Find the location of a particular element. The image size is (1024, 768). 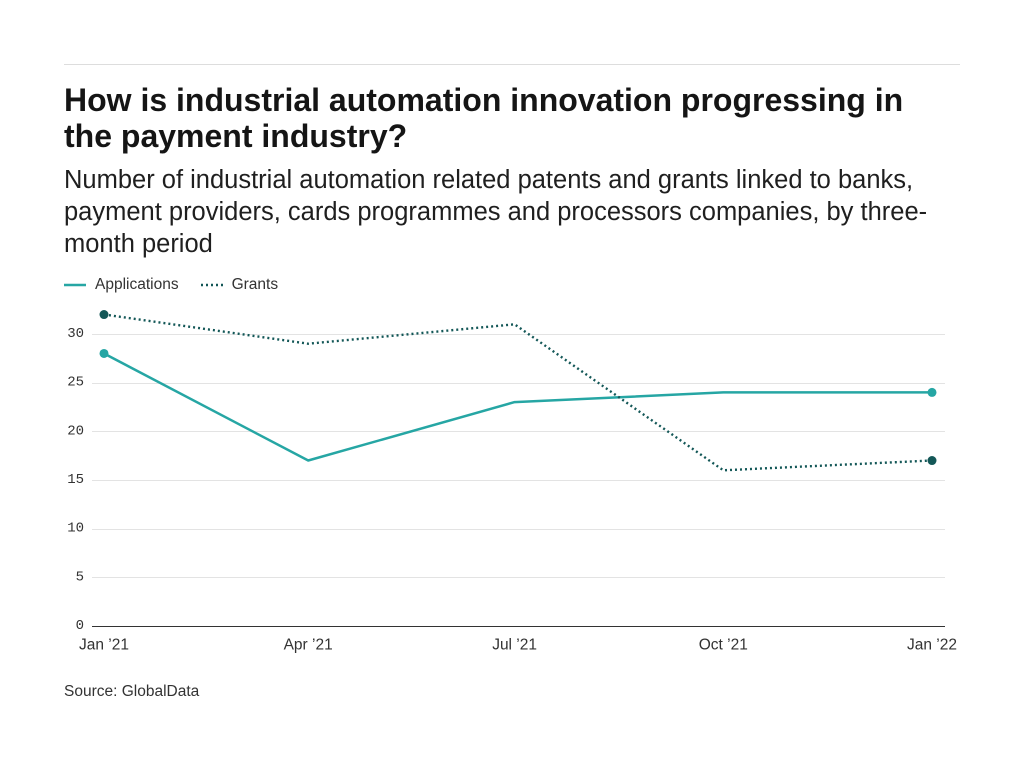

top-divider is located at coordinates (512, 64).